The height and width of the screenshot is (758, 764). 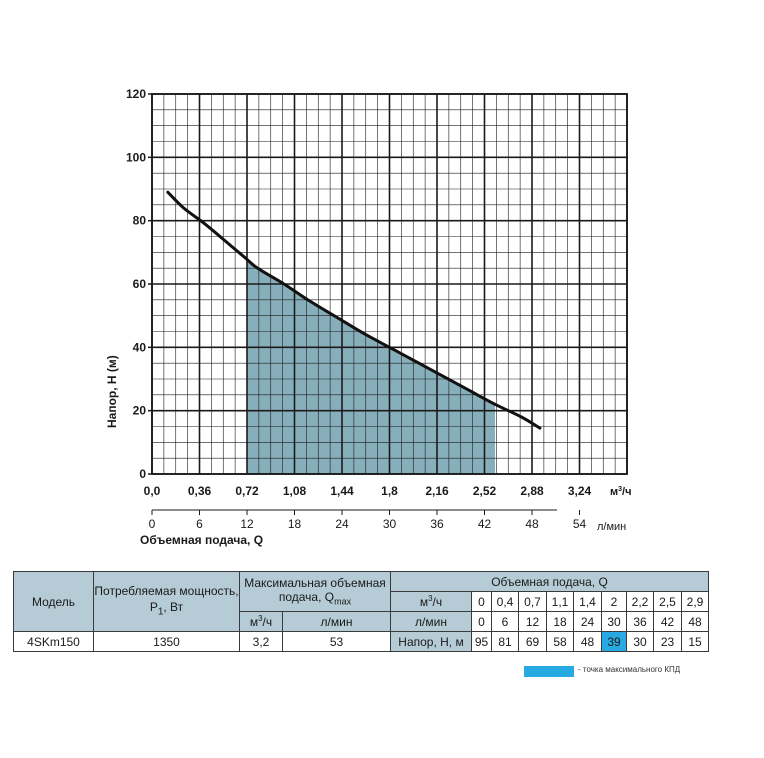 What do you see at coordinates (199, 524) in the screenshot?
I see `x2-tick-label: 6` at bounding box center [199, 524].